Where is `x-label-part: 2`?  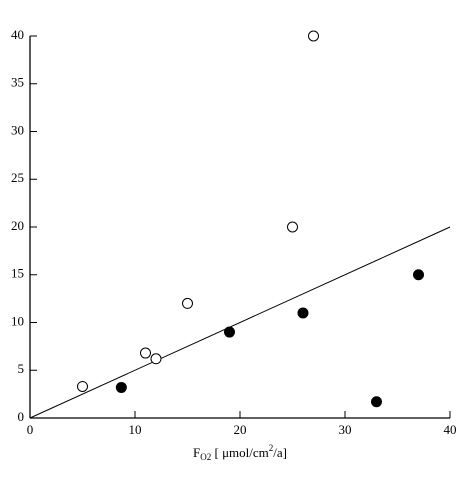
x-label-part: 2 is located at coordinates (271, 448).